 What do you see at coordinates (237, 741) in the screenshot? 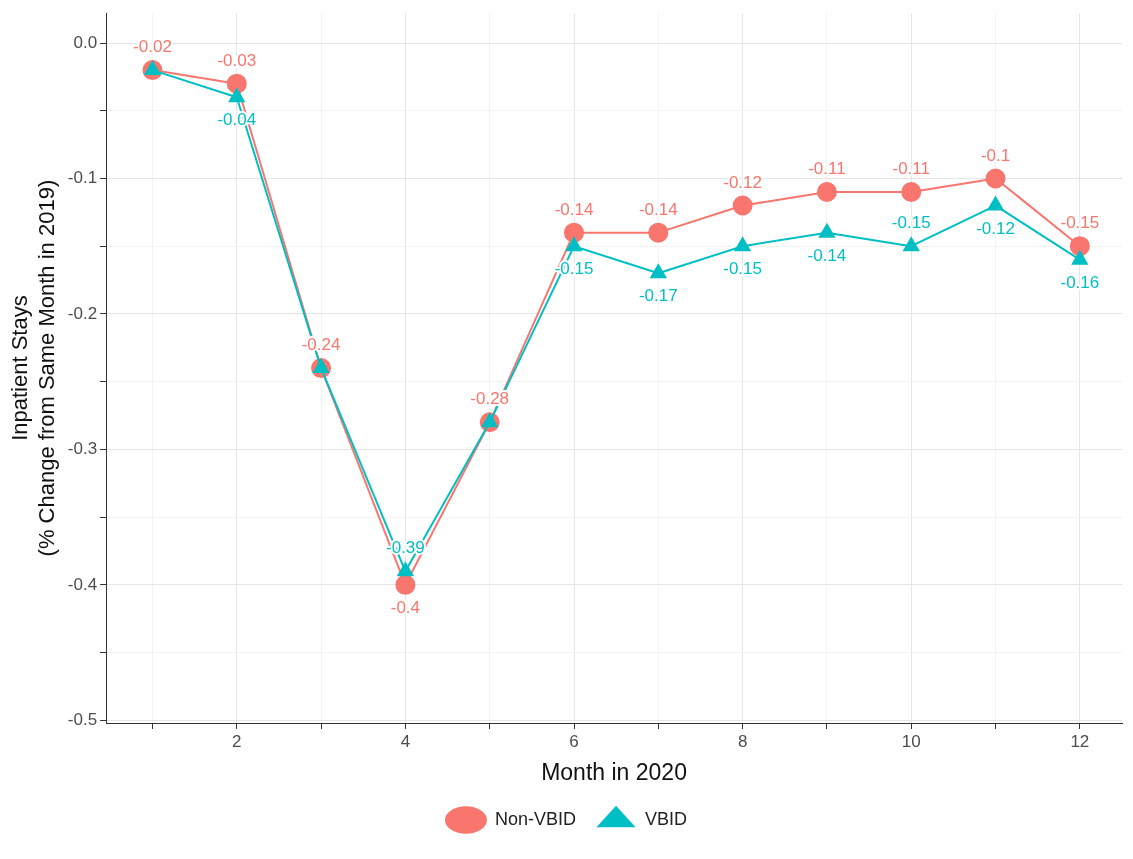
I see `x-tick-label: 2` at bounding box center [237, 741].